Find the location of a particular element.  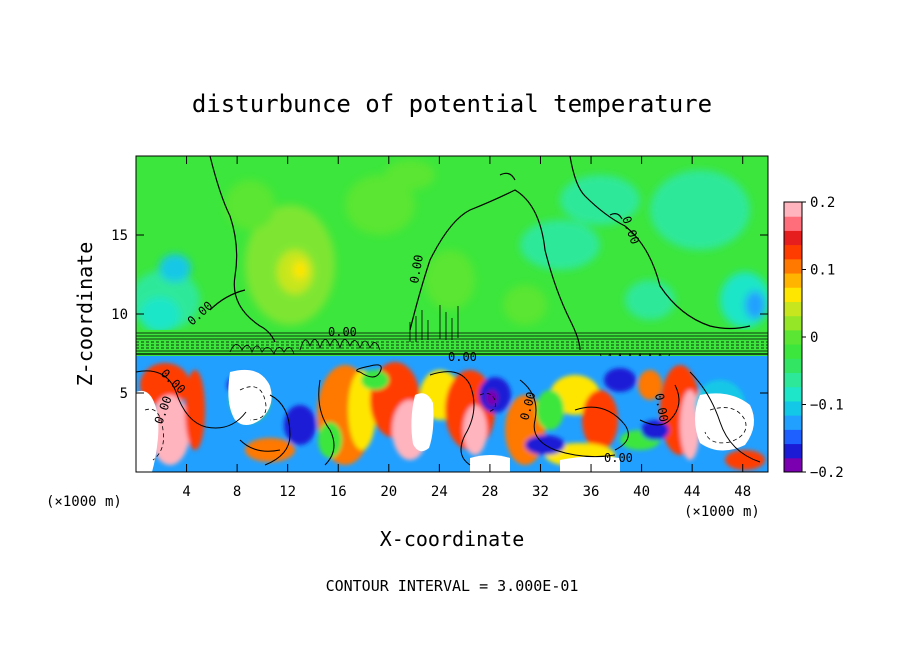

colorbar-tick-label: 0 is located at coordinates (814, 338).